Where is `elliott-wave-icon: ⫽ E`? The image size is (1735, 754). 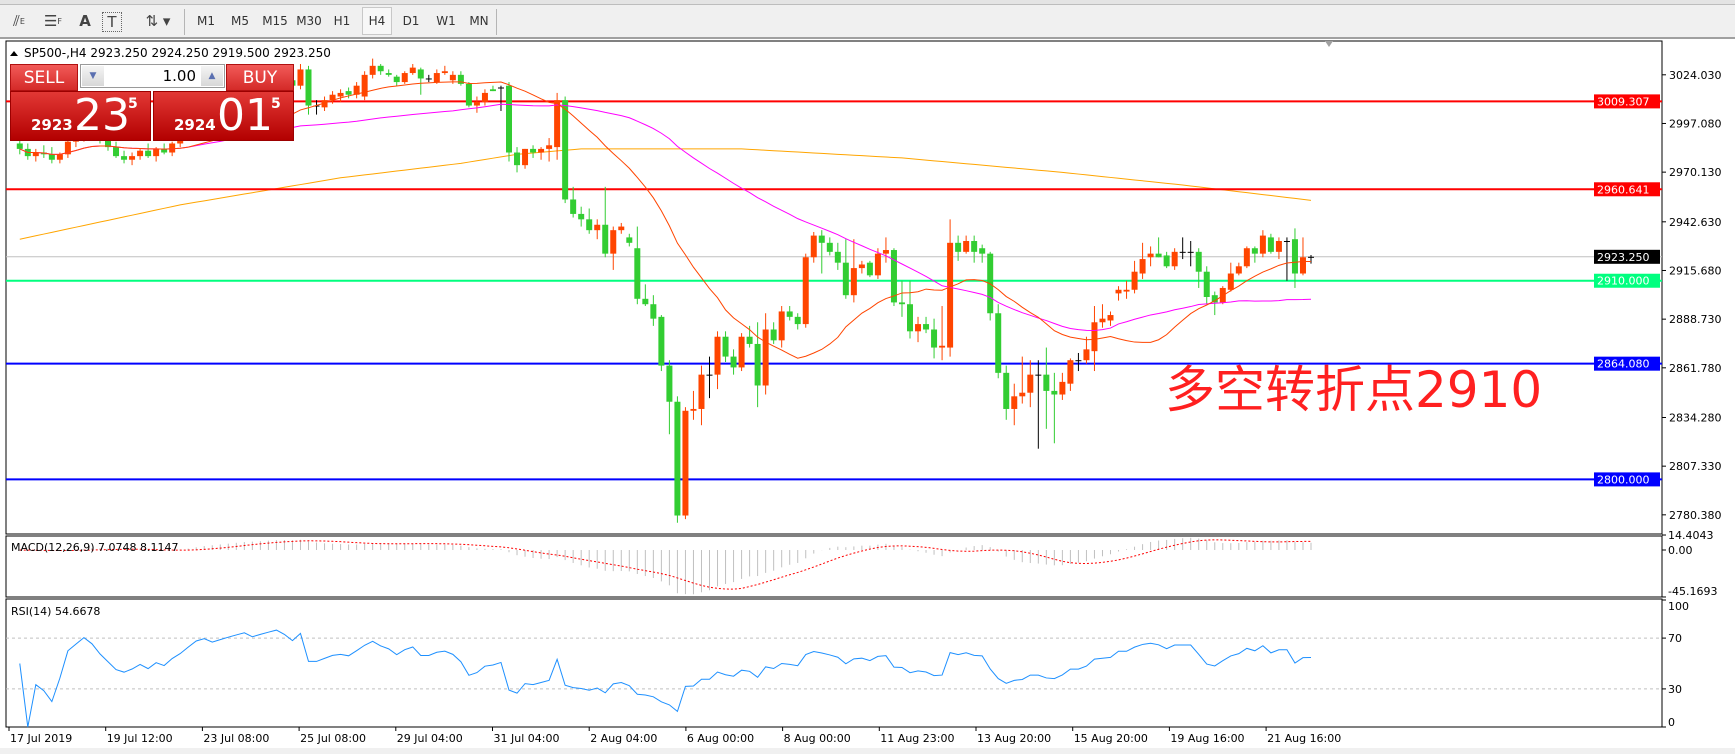
elliott-wave-icon: ⫽ E is located at coordinates (19, 21).